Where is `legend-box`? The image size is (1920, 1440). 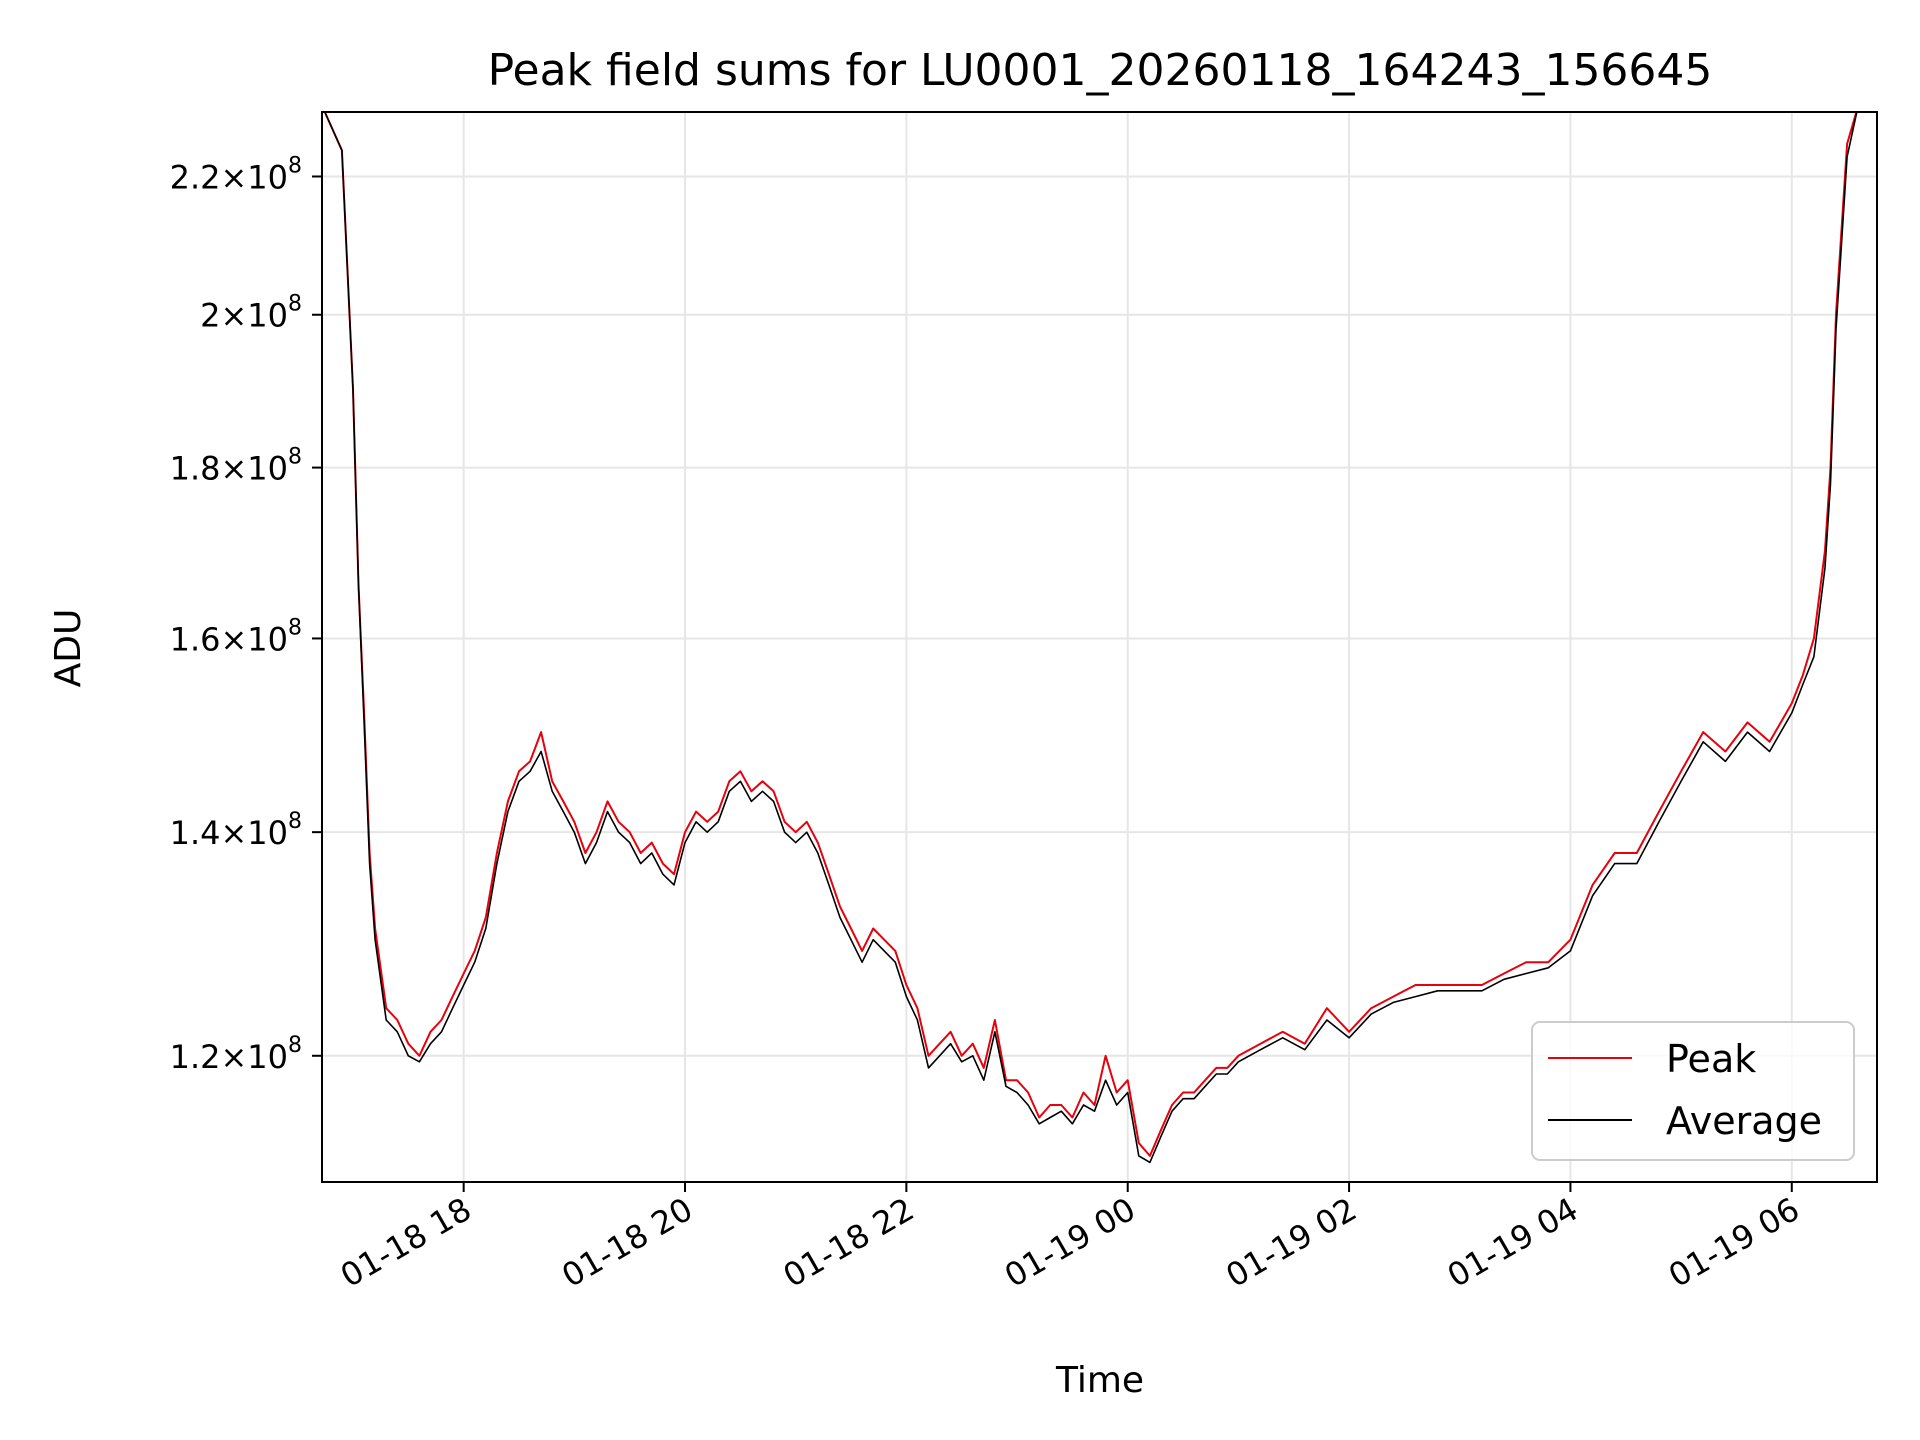
legend-box is located at coordinates (1693, 1091).